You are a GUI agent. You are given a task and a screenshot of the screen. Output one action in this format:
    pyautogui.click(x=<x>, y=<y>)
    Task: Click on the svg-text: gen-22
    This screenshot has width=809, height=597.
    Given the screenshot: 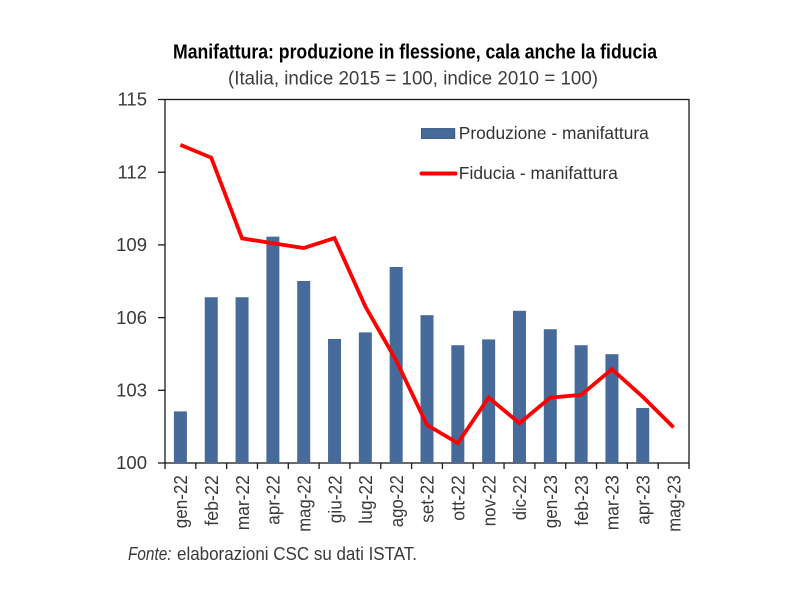 What is the action you would take?
    pyautogui.click(x=180, y=501)
    